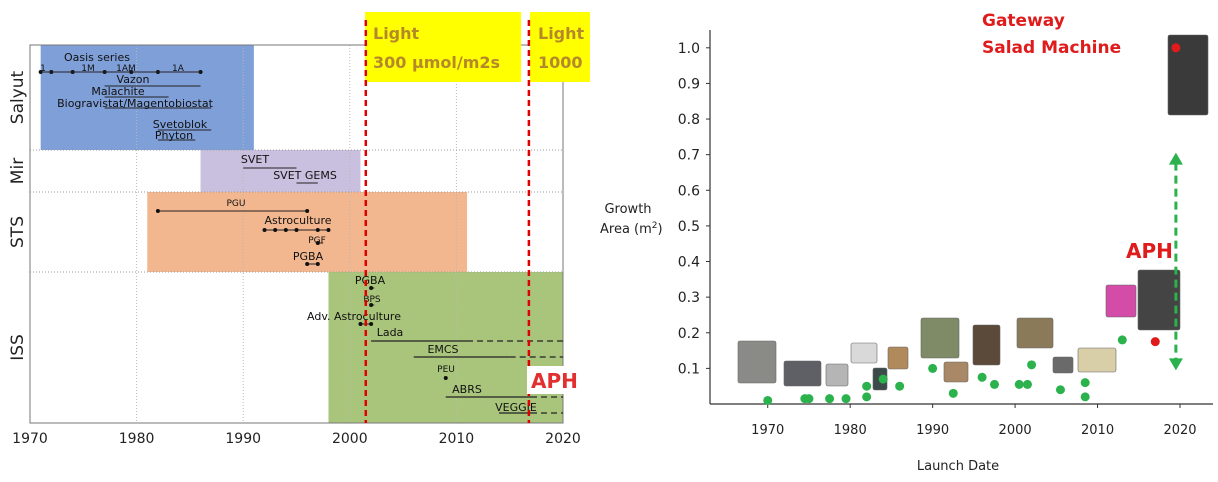  Describe the element at coordinates (180, 124) in the screenshot. I see `experiment-label-svetoblok: Svetoblok` at that location.